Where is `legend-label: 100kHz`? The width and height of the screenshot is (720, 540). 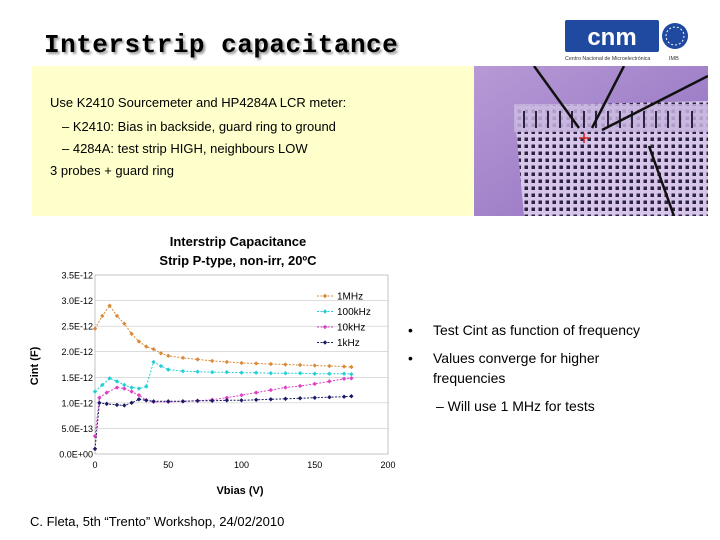 legend-label: 100kHz is located at coordinates (354, 312).